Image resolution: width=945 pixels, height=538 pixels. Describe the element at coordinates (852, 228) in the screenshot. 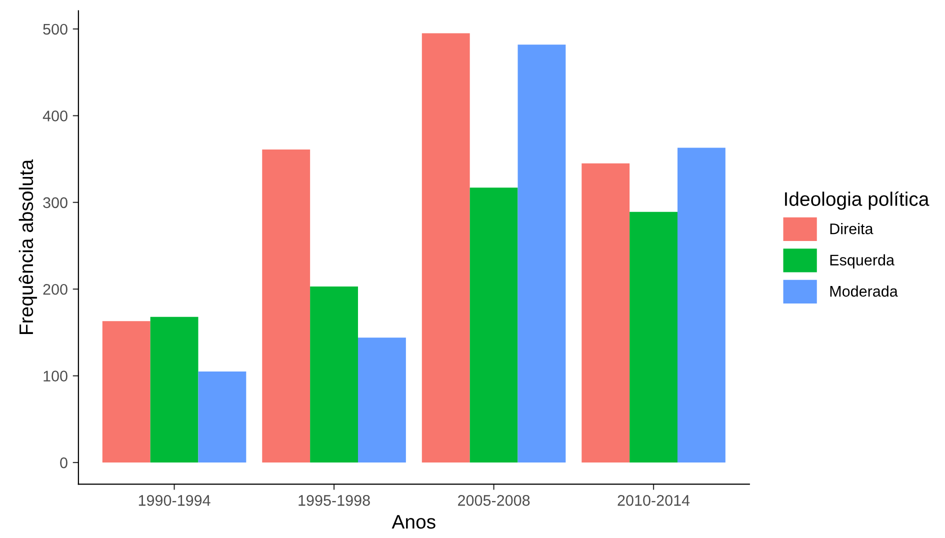

I see `legend-label: Direita` at that location.